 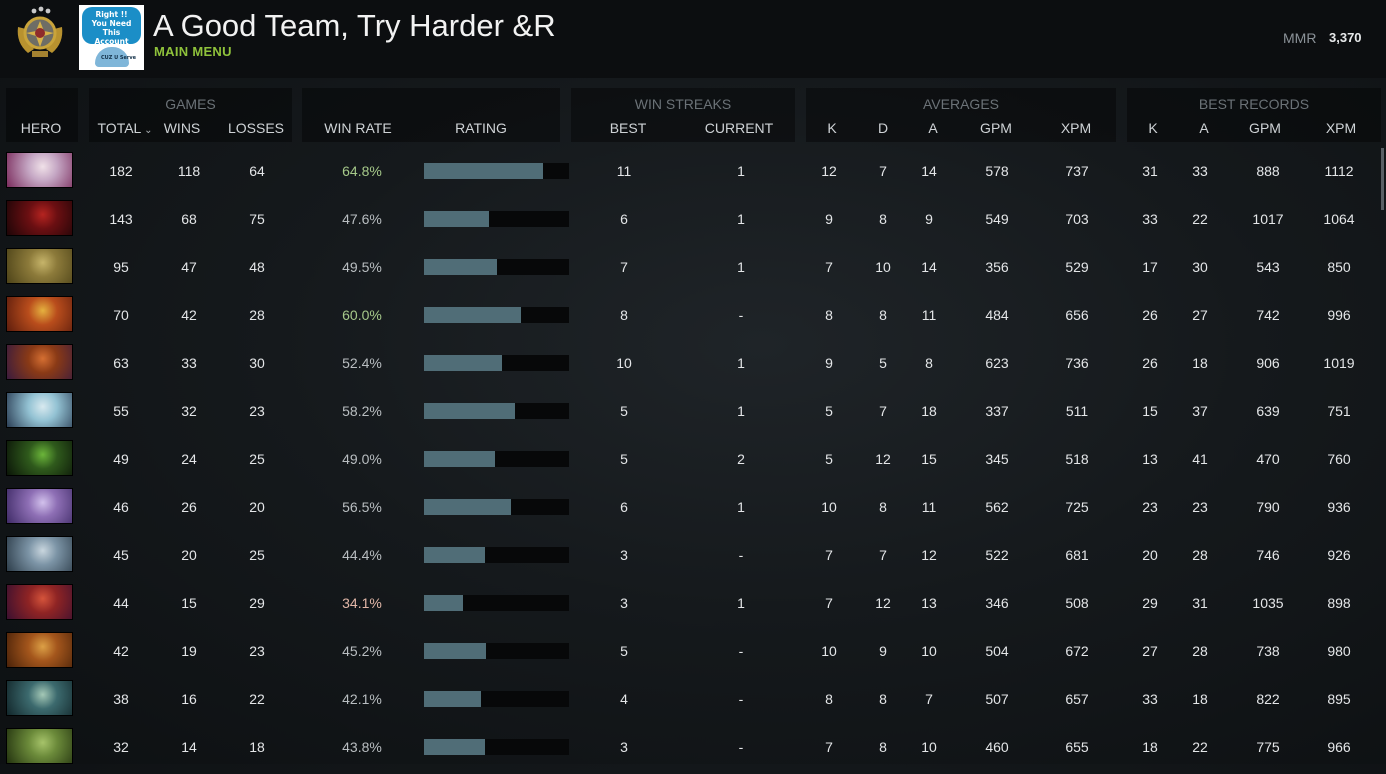 I want to click on column-header-best-gpm: GPM, so click(x=1265, y=128).